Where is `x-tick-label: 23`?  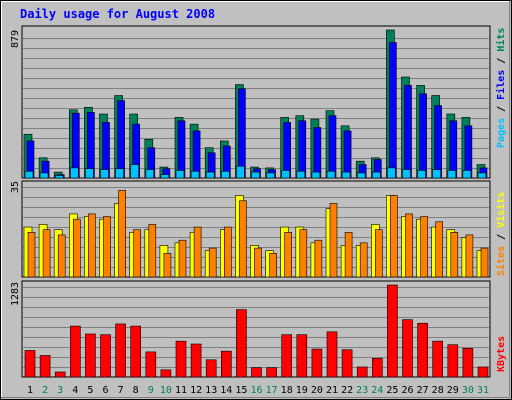
x-tick-label: 23 is located at coordinates (362, 390).